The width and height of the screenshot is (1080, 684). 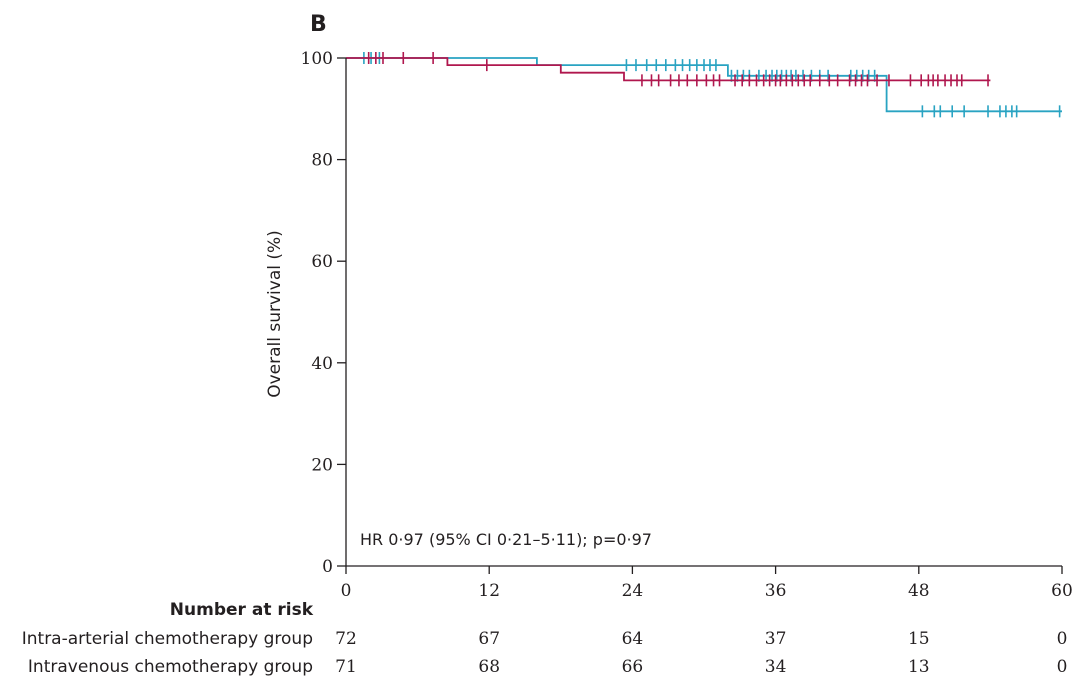 I want to click on x-tick-label: 0, so click(x=346, y=591).